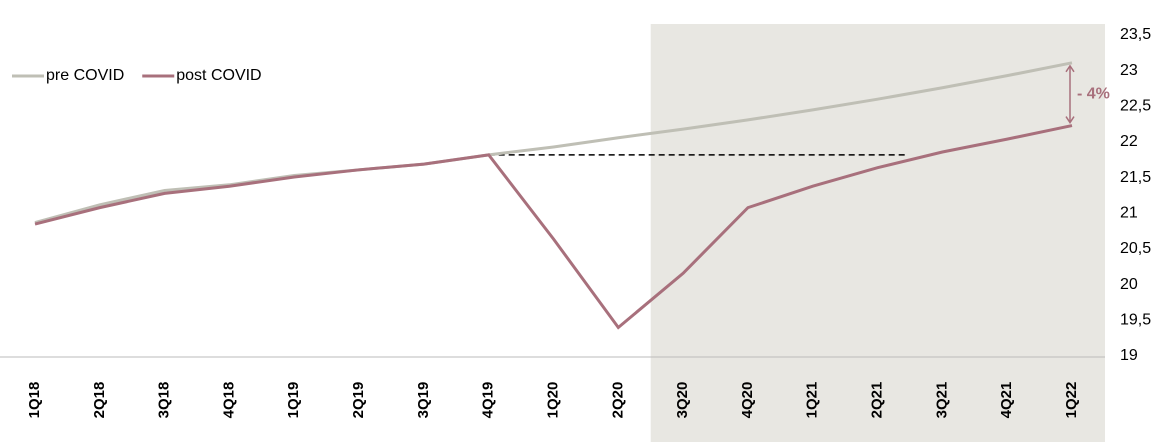 The height and width of the screenshot is (442, 1174). I want to click on x-tick-label: 4Q20, so click(747, 400).